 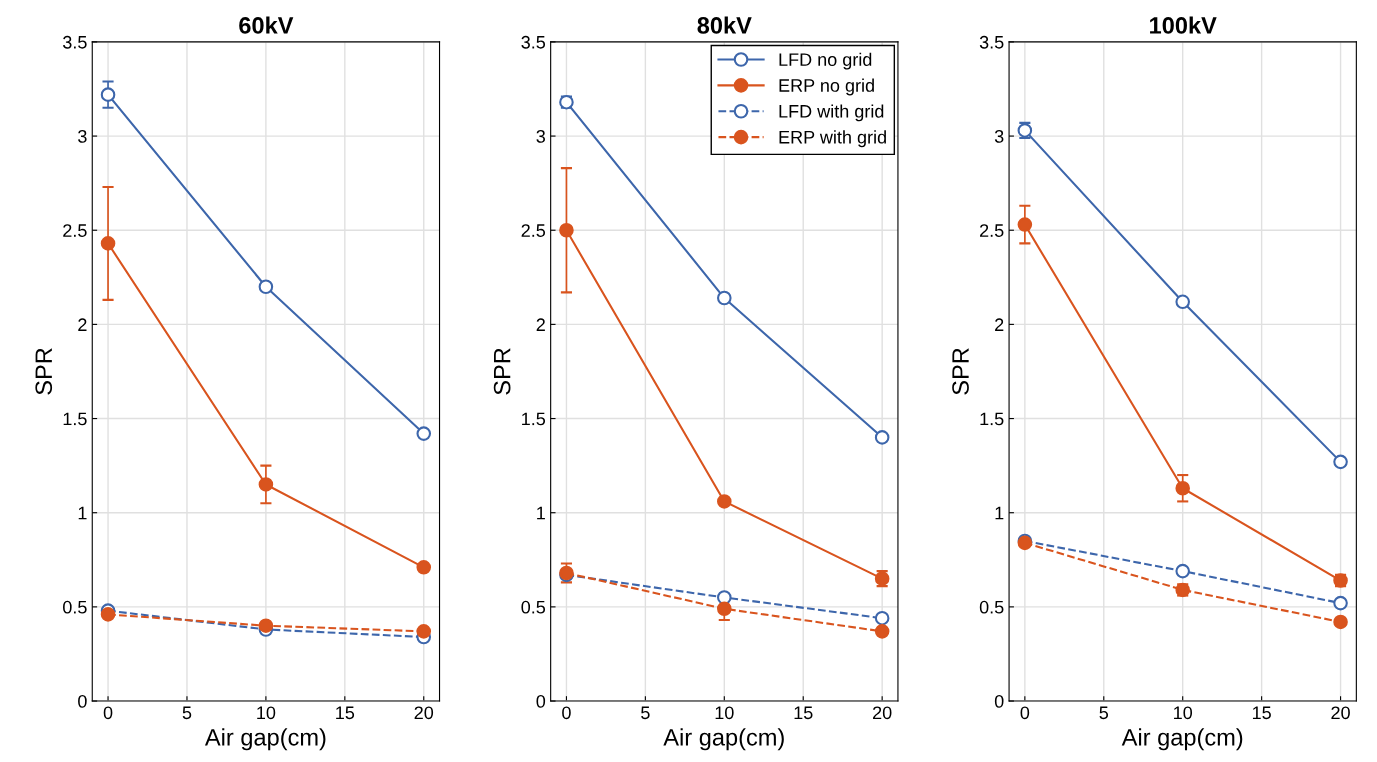 I want to click on chart-title: 80kV, so click(x=724, y=25).